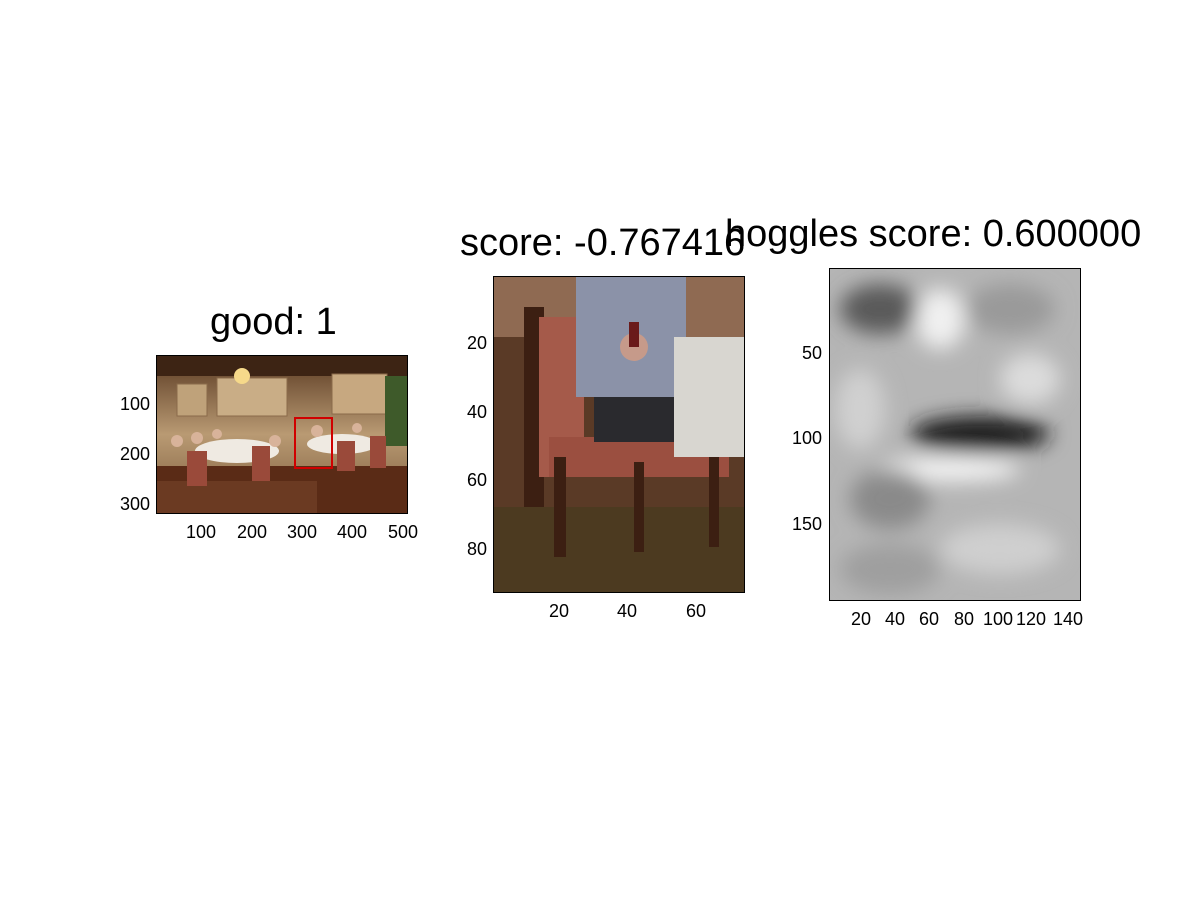  What do you see at coordinates (861, 619) in the screenshot?
I see `panel-3-xtick: 20` at bounding box center [861, 619].